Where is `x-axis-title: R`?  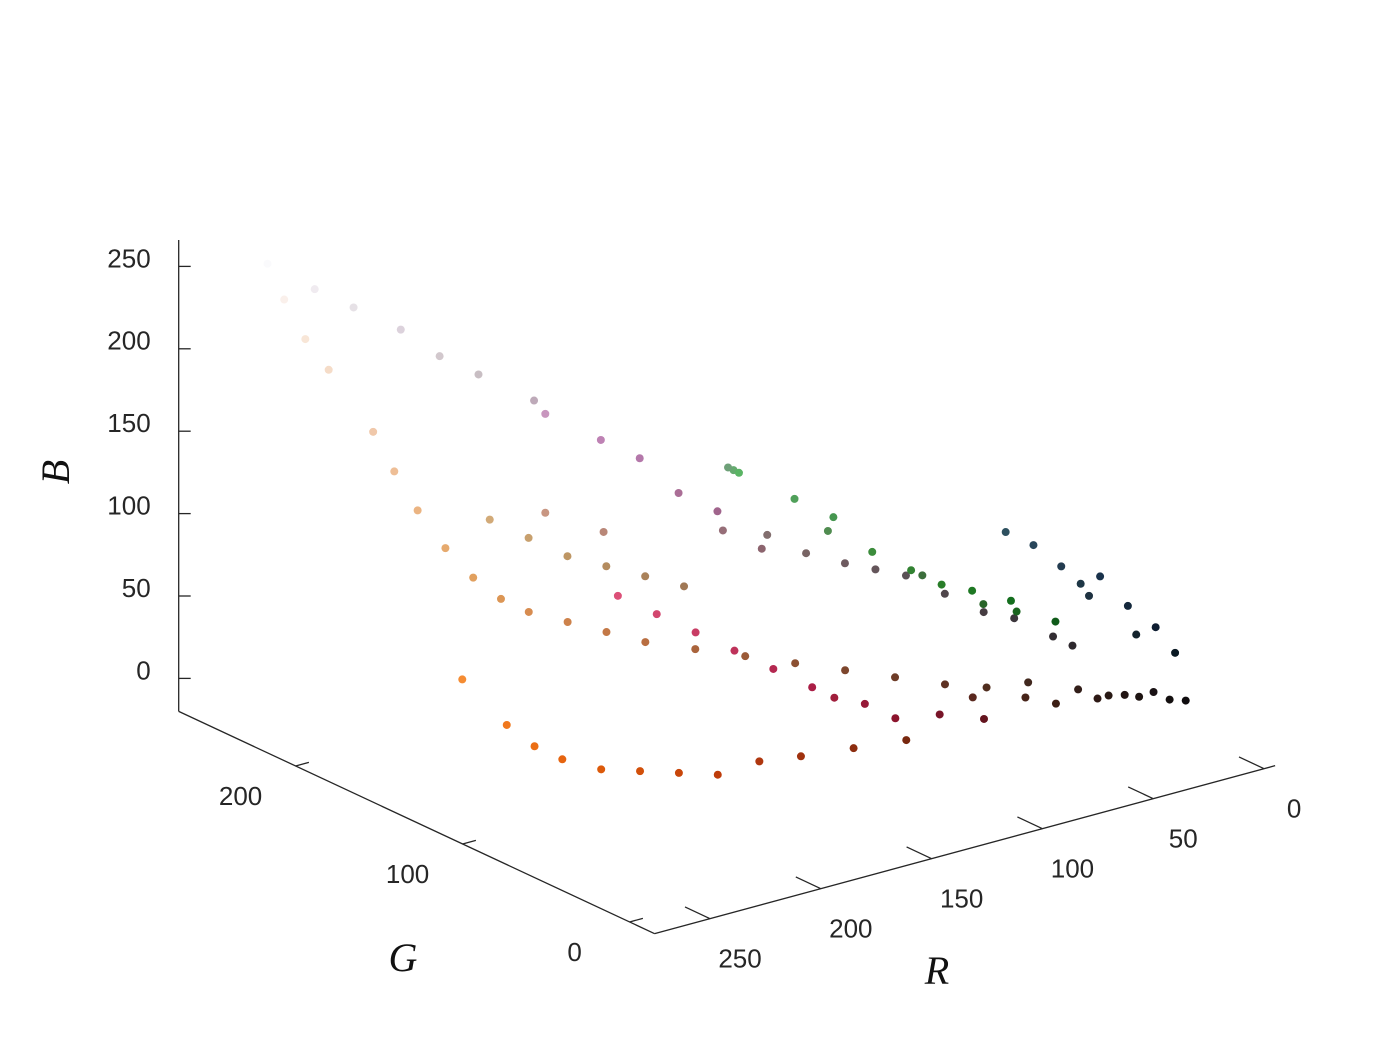 x-axis-title: R is located at coordinates (936, 970).